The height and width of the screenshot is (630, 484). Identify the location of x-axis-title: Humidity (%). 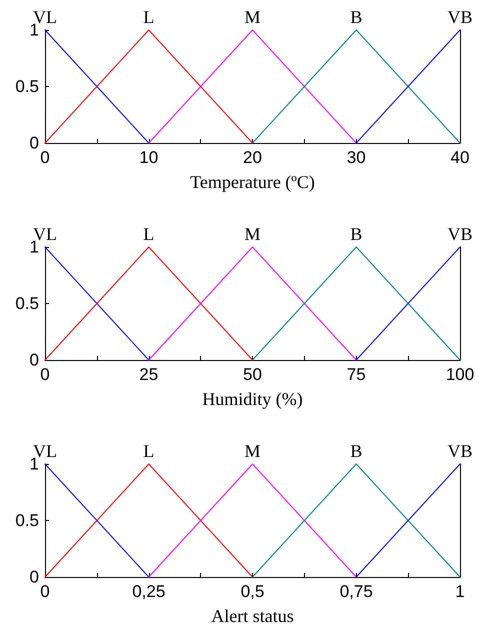
(252, 399).